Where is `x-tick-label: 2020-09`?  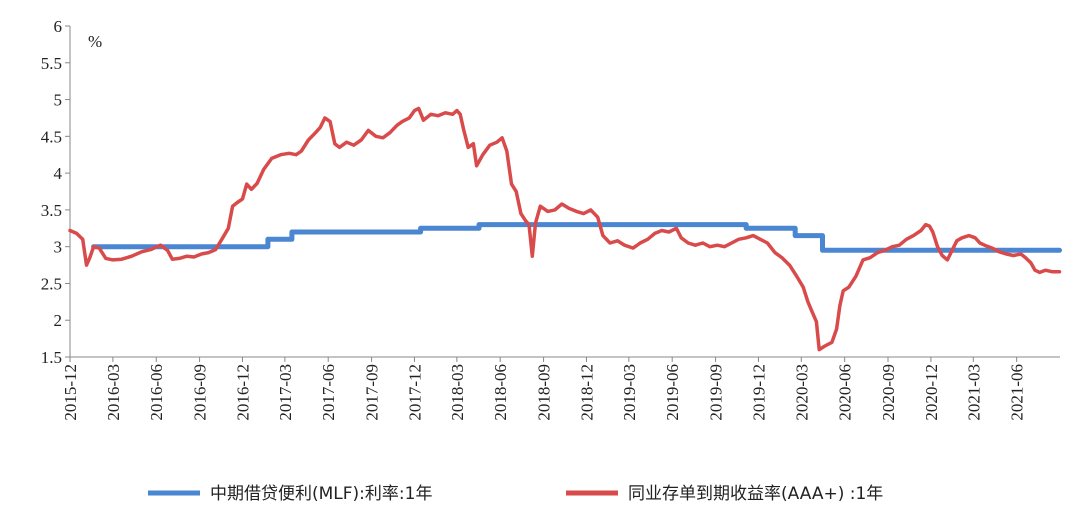
x-tick-label: 2020-09 is located at coordinates (888, 392).